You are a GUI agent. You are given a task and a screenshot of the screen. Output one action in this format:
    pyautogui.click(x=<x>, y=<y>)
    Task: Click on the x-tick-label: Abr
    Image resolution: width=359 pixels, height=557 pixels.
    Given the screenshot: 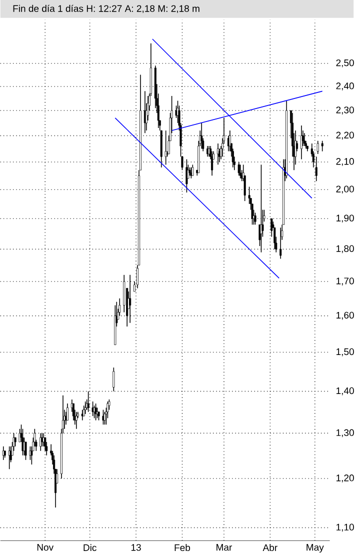 What is the action you would take?
    pyautogui.click(x=270, y=548)
    